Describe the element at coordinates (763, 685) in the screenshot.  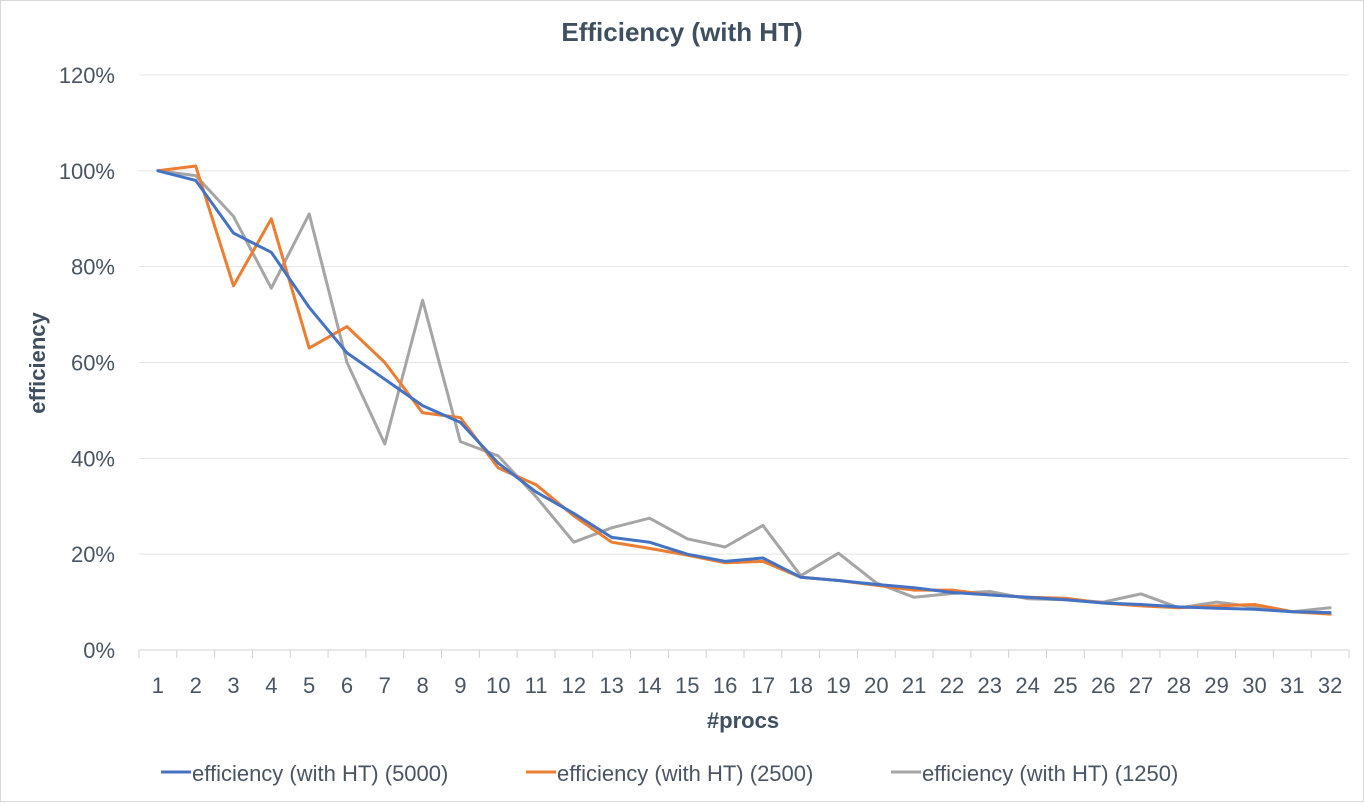
I see `x-tick-label: 17` at that location.